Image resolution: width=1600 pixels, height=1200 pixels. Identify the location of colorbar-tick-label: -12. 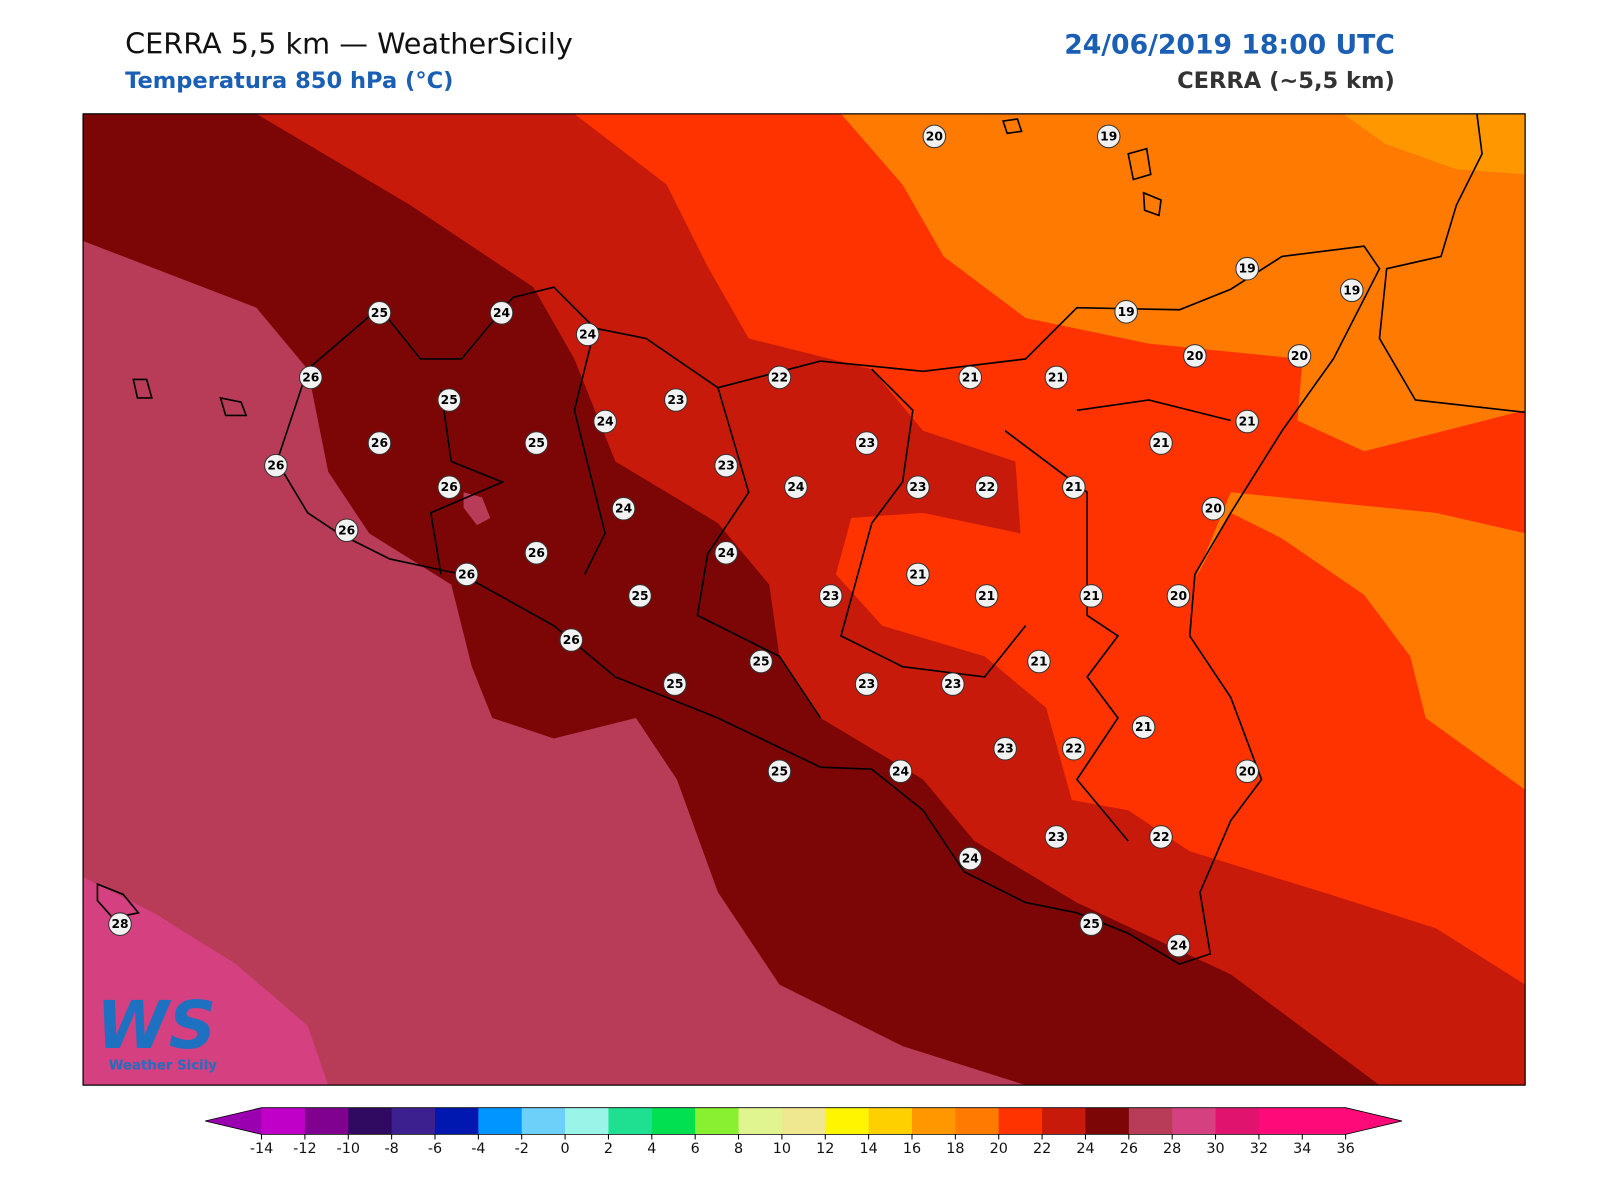
(304, 1149).